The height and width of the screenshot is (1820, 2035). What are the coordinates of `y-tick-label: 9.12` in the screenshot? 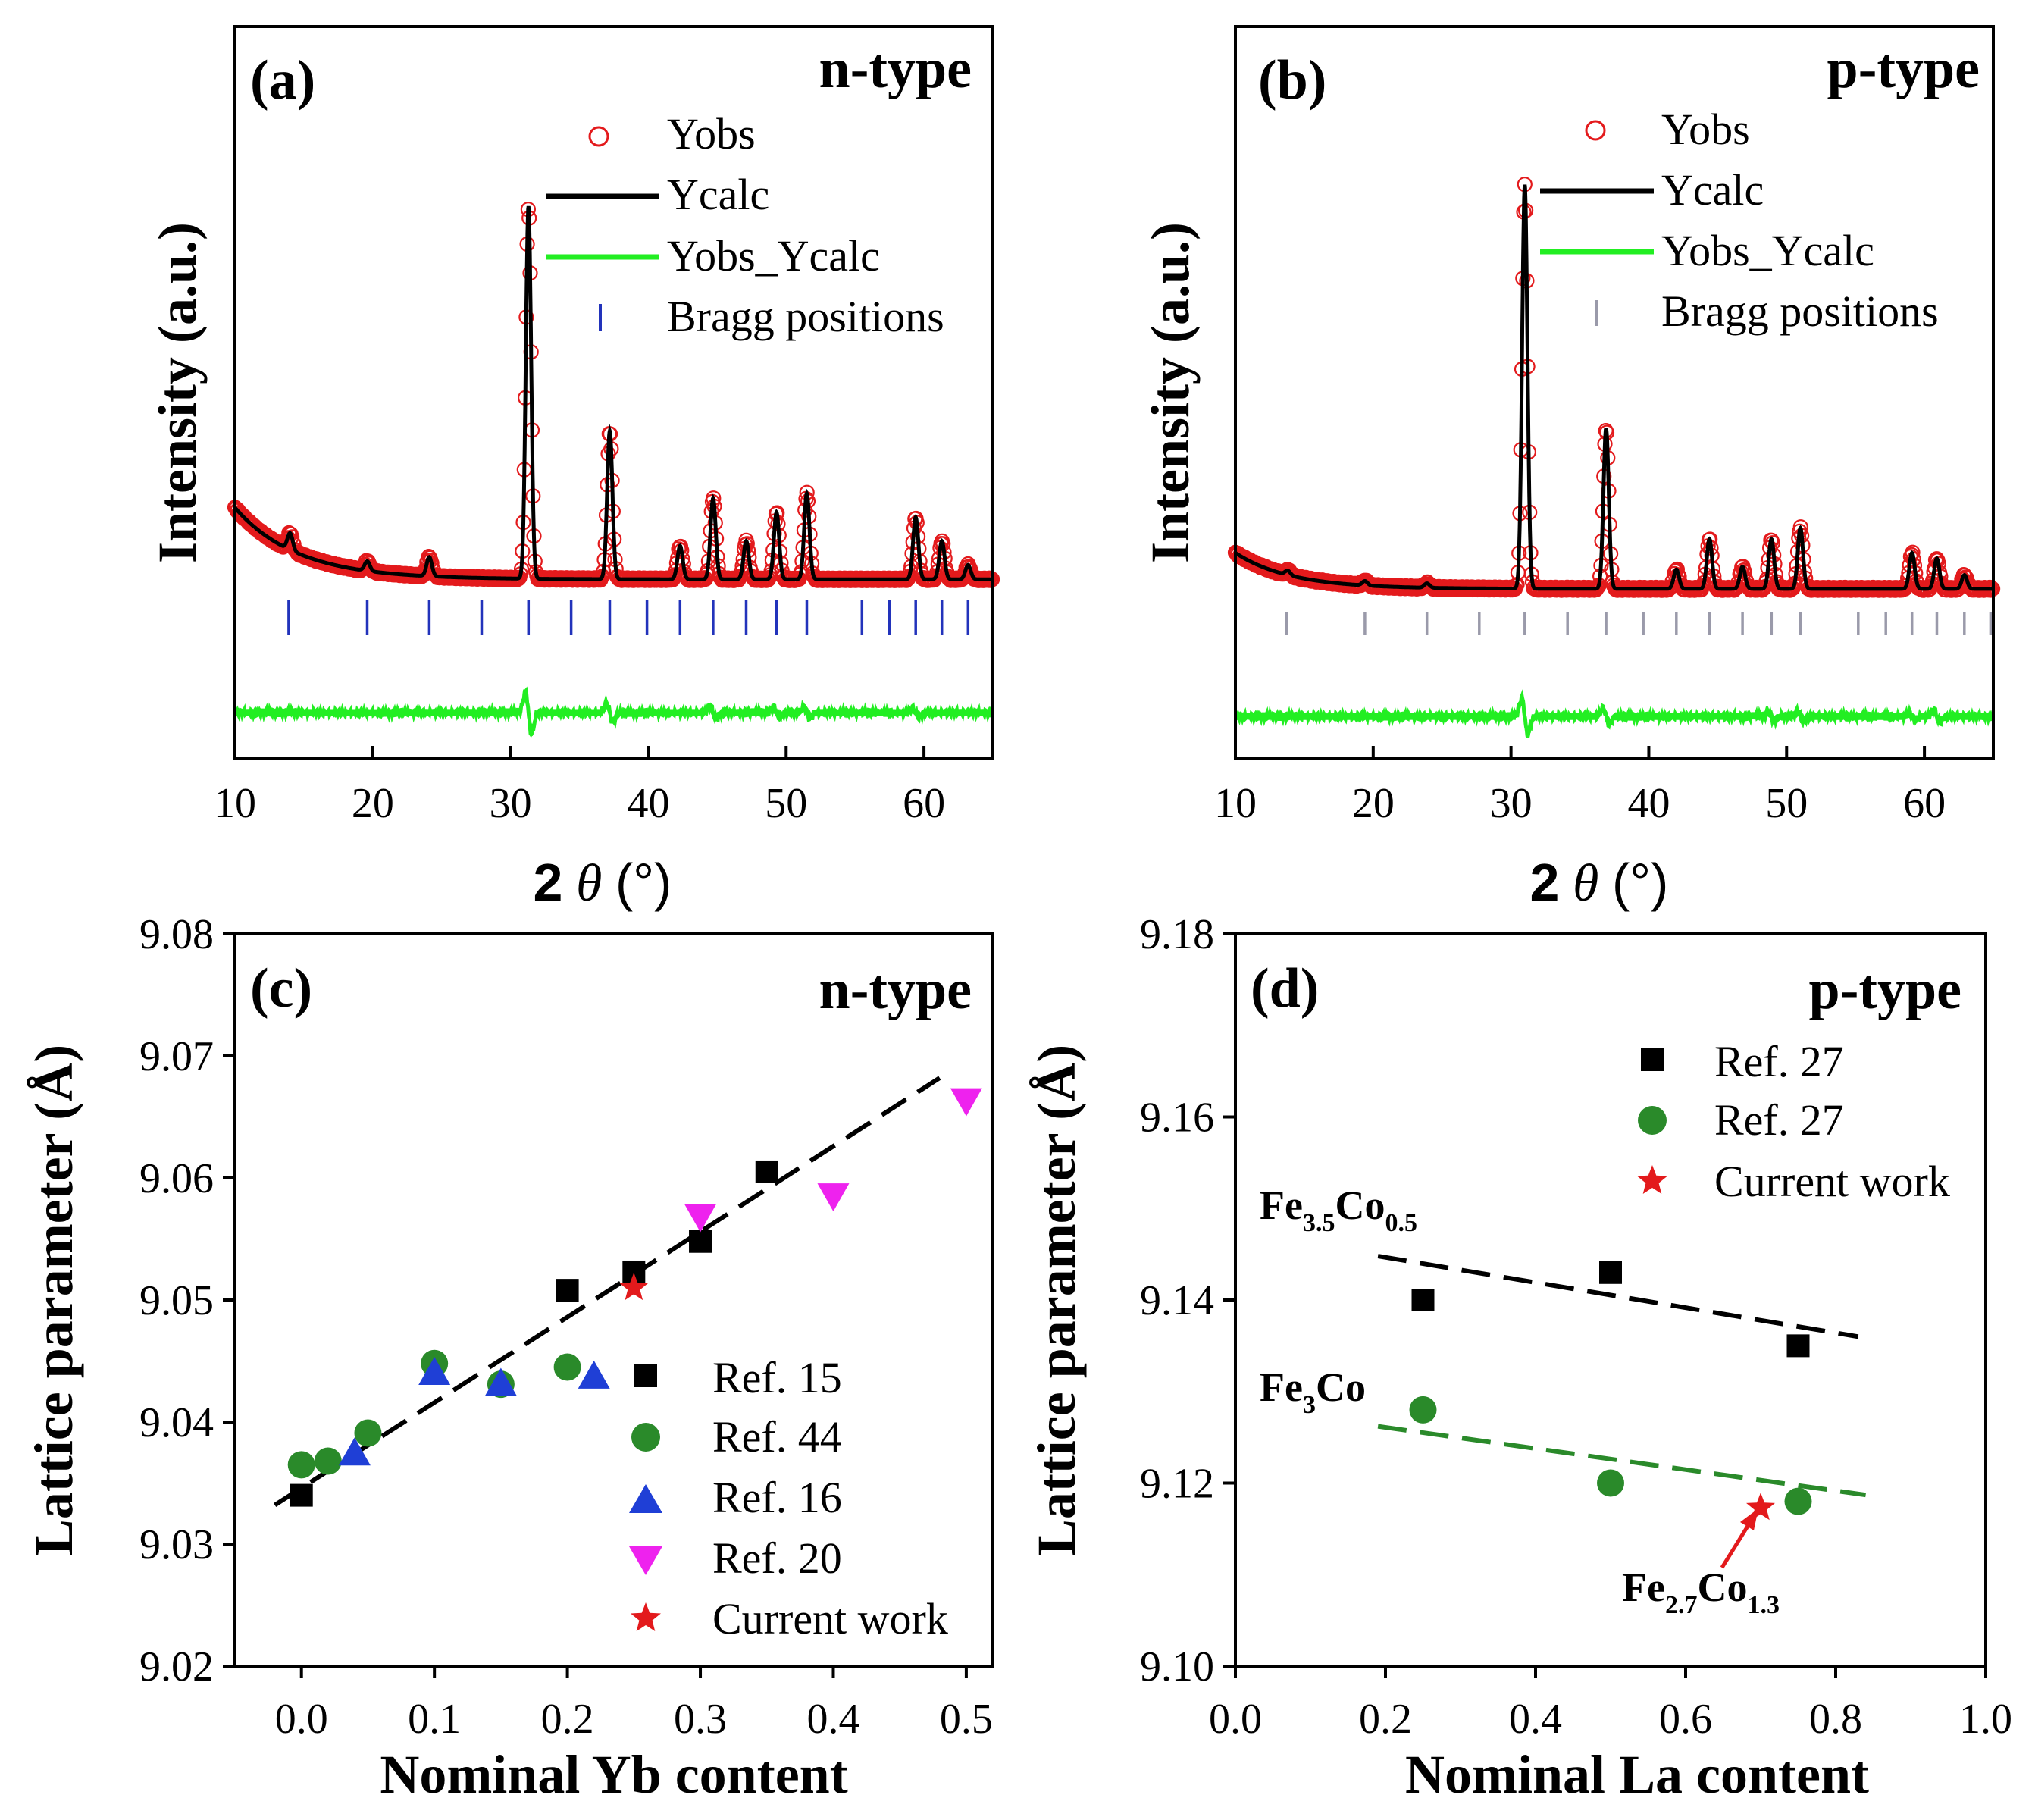 It's located at (1177, 1484).